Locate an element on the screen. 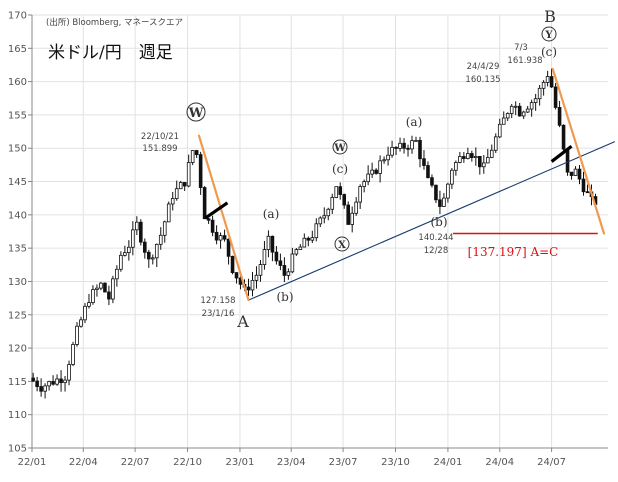  b2-date: 12/28 is located at coordinates (436, 251).